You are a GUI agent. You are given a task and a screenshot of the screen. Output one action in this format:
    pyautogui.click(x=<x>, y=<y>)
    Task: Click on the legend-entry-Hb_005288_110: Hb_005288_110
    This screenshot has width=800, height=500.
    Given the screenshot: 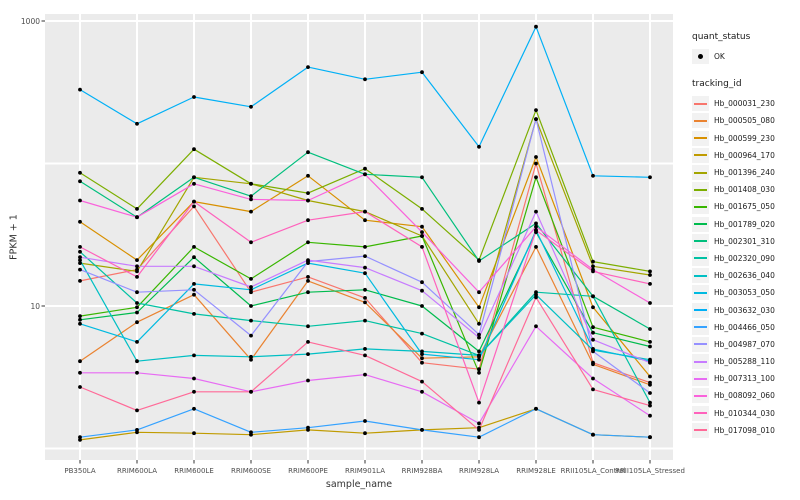 What is the action you would take?
    pyautogui.click(x=745, y=361)
    